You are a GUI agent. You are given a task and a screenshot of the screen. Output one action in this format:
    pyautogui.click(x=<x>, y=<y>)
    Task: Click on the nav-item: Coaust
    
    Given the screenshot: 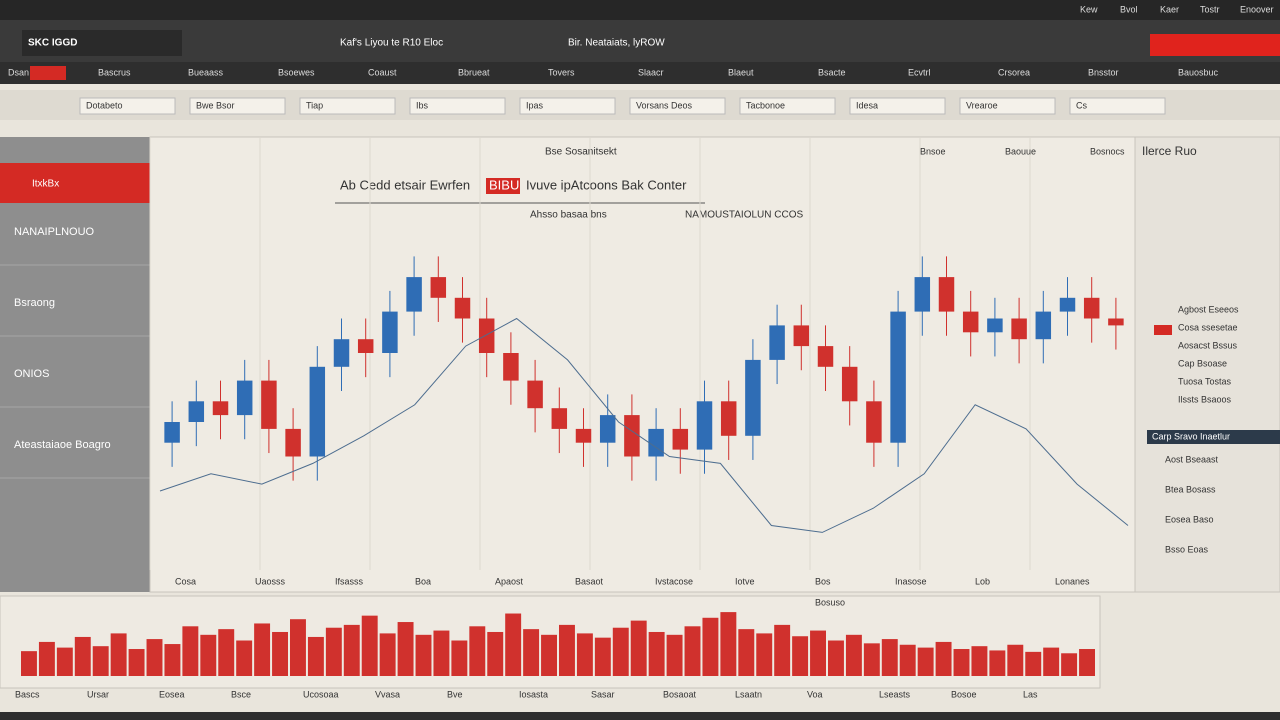 What is the action you would take?
    pyautogui.click(x=382, y=72)
    